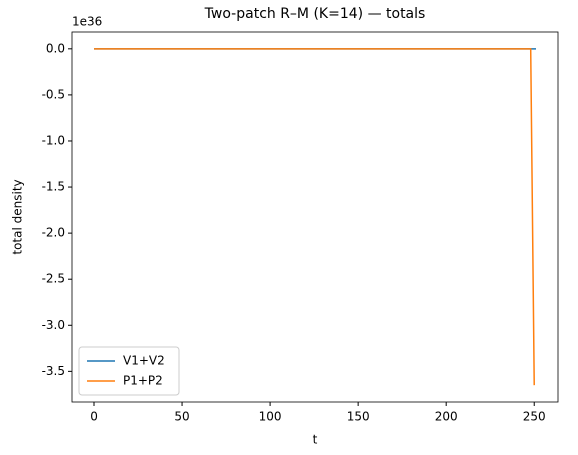 This screenshot has width=578, height=455. Describe the element at coordinates (53, 279) in the screenshot. I see `y-tick-label: -2.5` at that location.